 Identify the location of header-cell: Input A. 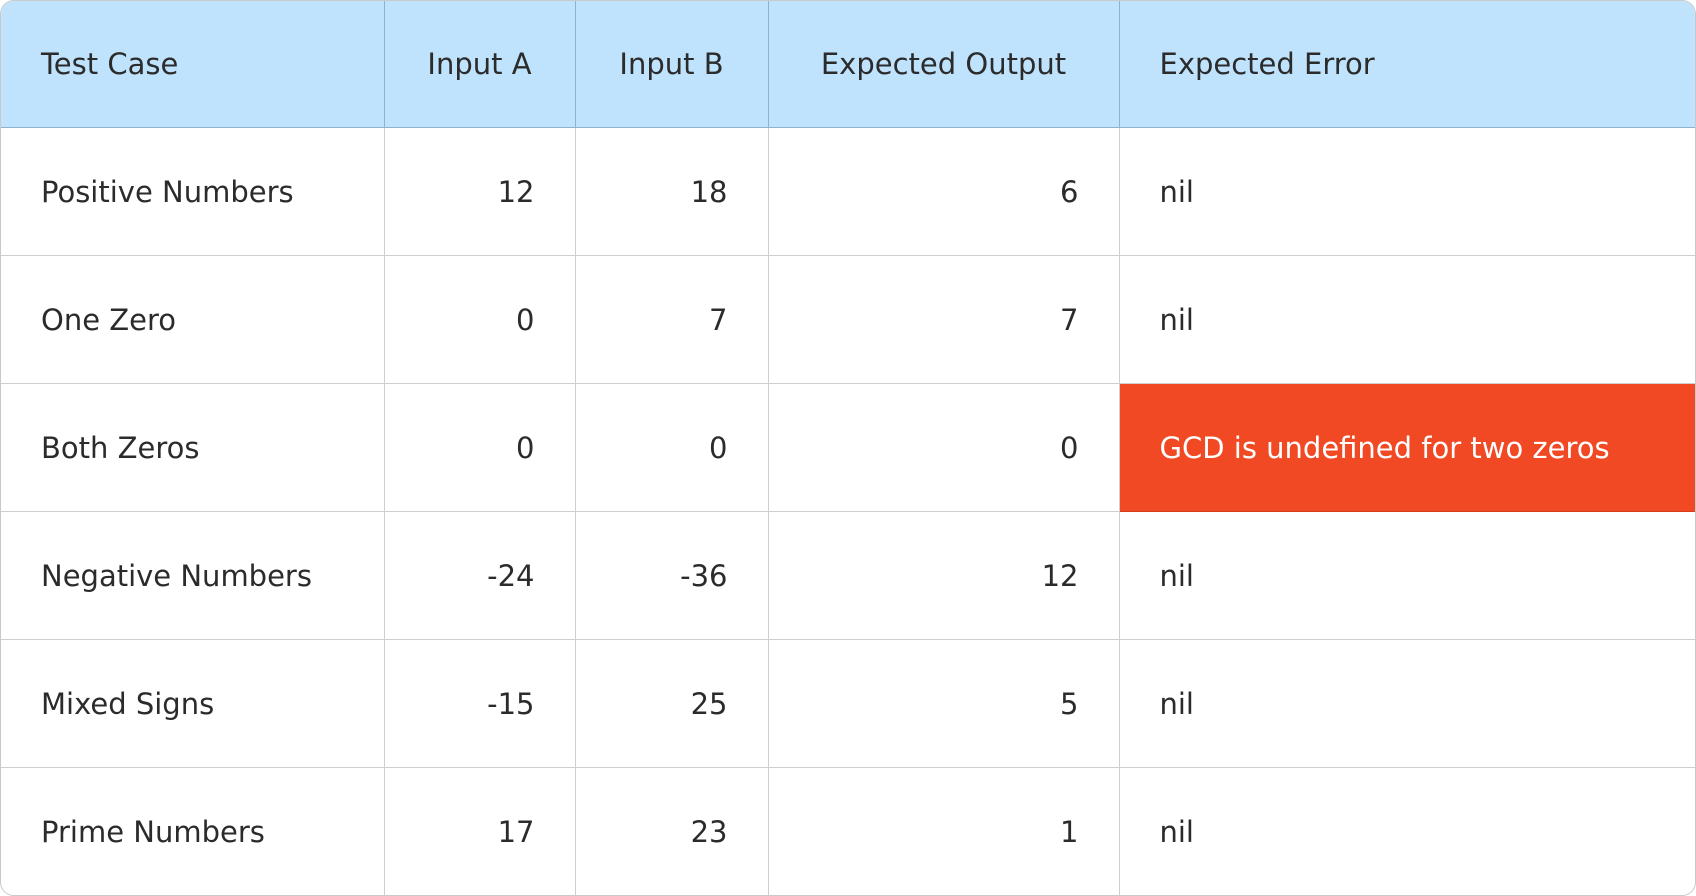
(479, 64).